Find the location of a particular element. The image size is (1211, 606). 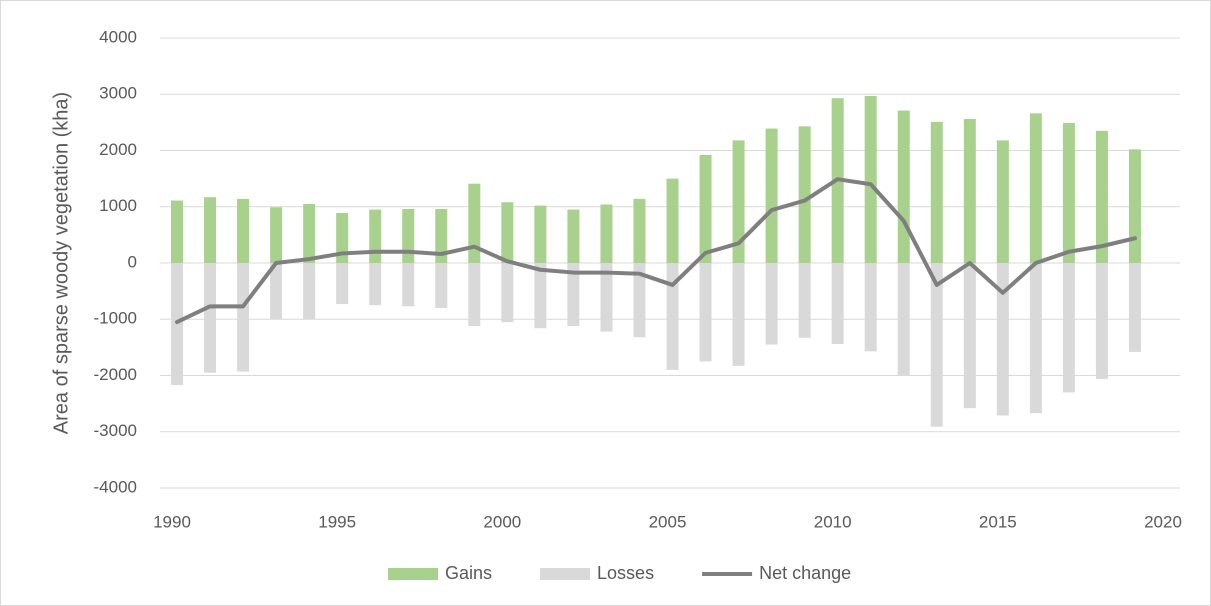

legend-label: Net change is located at coordinates (805, 573).